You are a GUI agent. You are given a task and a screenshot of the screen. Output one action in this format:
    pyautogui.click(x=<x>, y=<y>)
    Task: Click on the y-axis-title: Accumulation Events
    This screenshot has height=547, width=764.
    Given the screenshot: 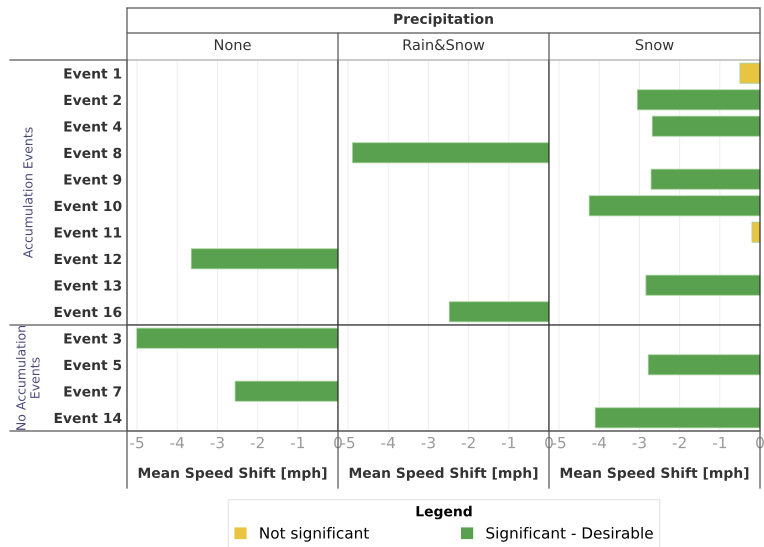 What is the action you would take?
    pyautogui.click(x=27, y=192)
    